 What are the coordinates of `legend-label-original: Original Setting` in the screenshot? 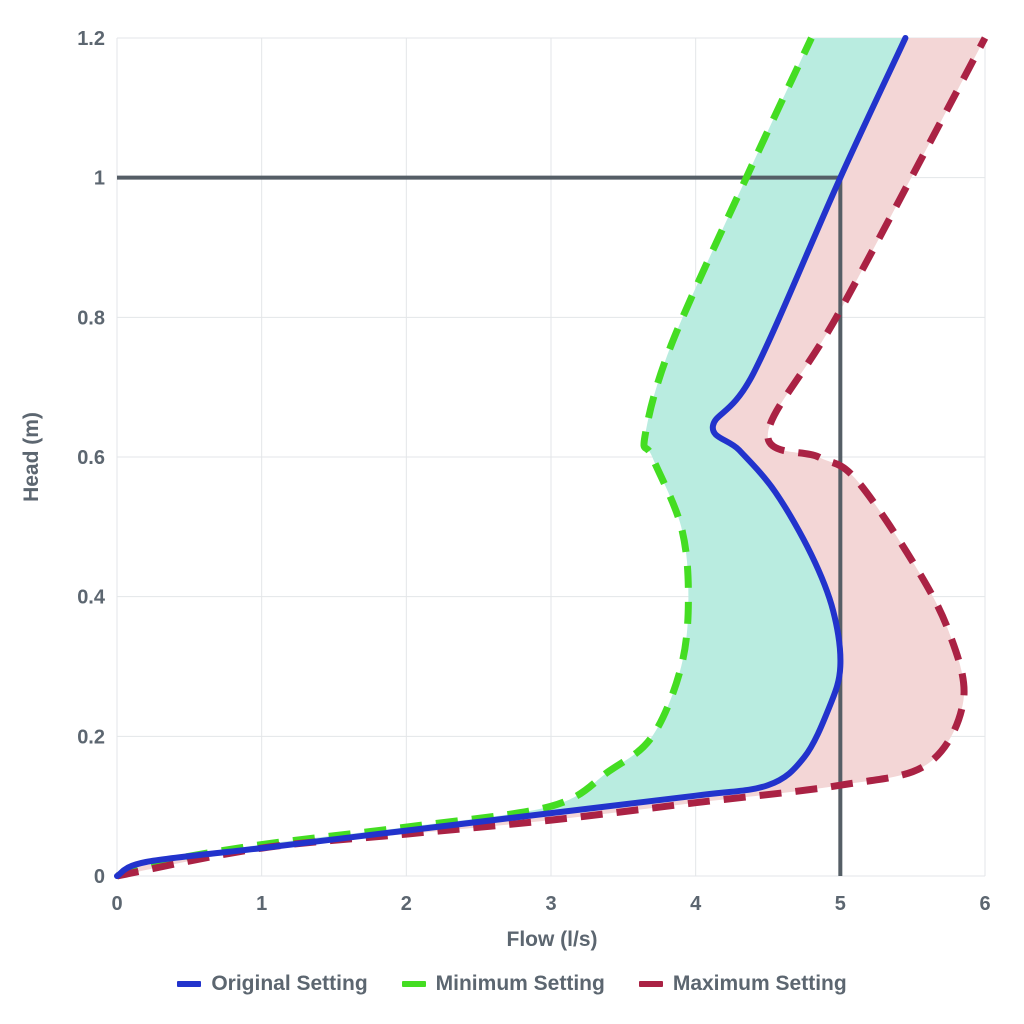 It's located at (289, 983).